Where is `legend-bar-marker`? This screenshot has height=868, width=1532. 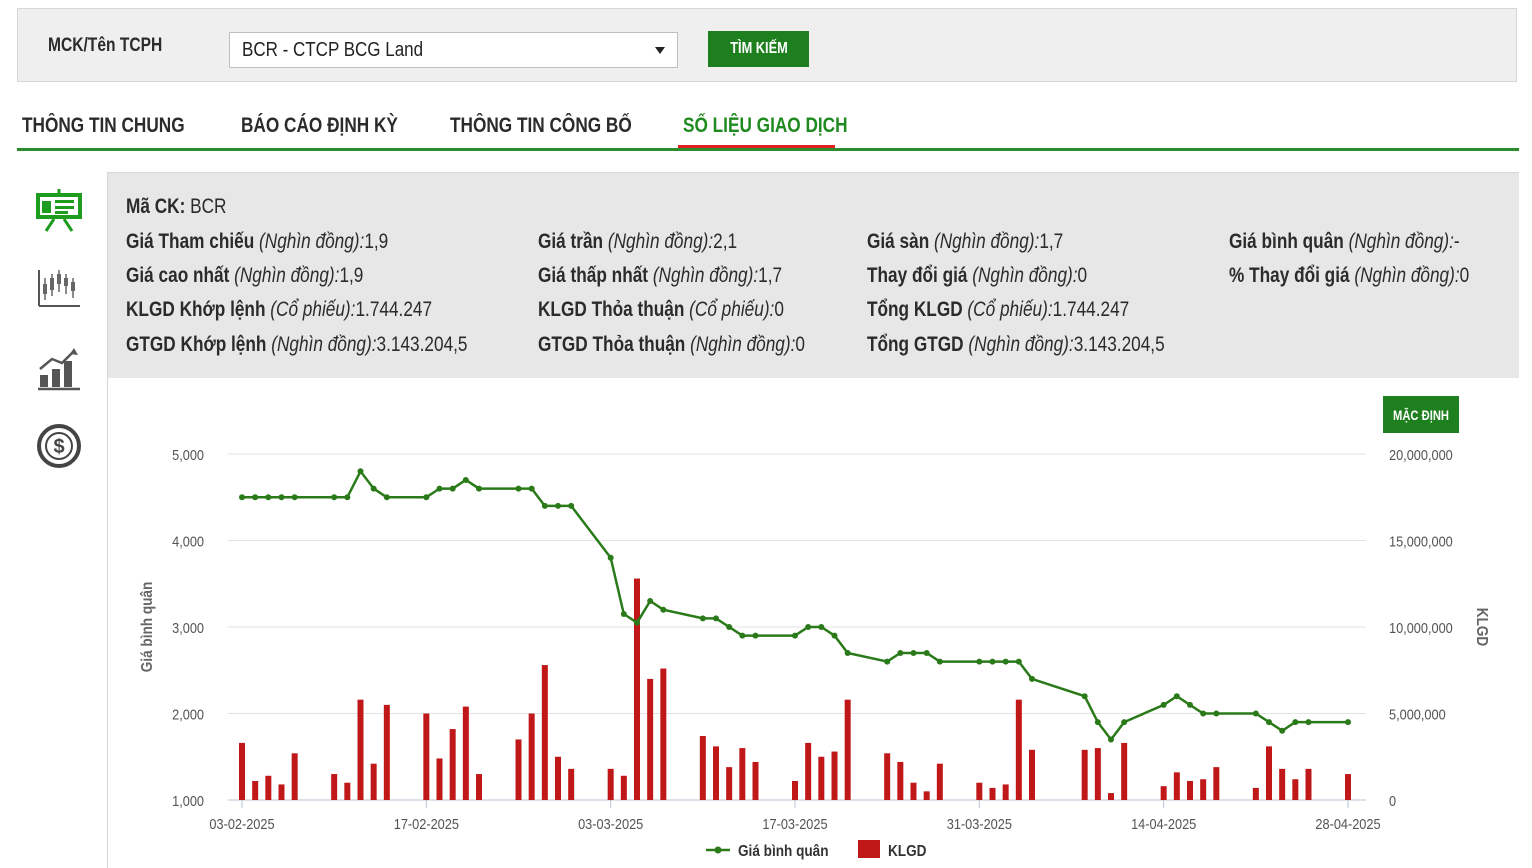
legend-bar-marker is located at coordinates (869, 849).